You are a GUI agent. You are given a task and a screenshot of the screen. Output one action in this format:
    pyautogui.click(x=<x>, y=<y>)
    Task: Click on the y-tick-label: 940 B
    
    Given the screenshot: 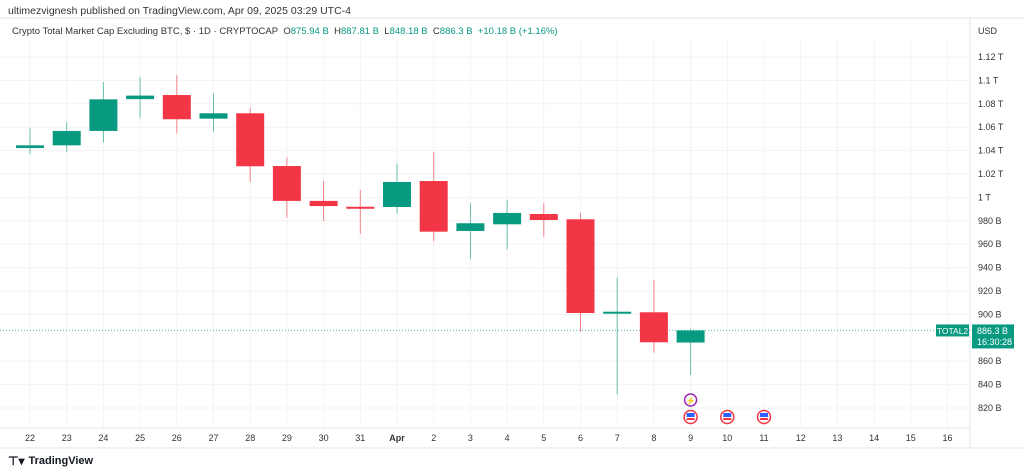 What is the action you would take?
    pyautogui.click(x=990, y=268)
    